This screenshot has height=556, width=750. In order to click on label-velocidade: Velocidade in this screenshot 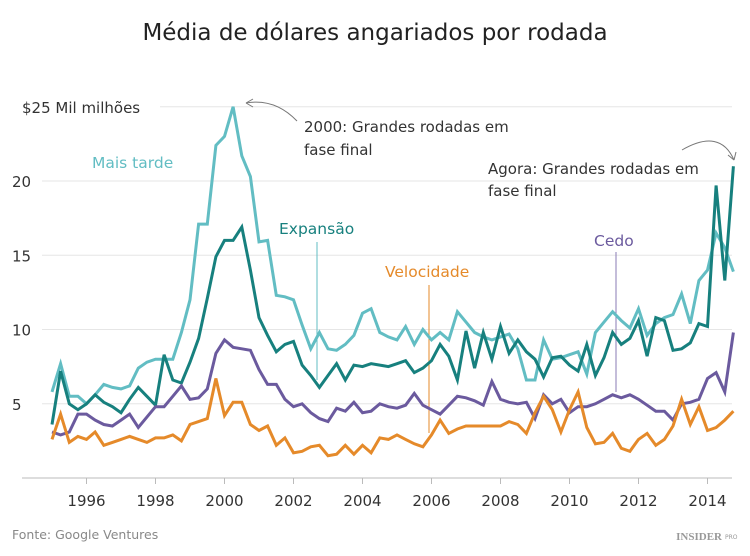, I will do `click(427, 272)`.